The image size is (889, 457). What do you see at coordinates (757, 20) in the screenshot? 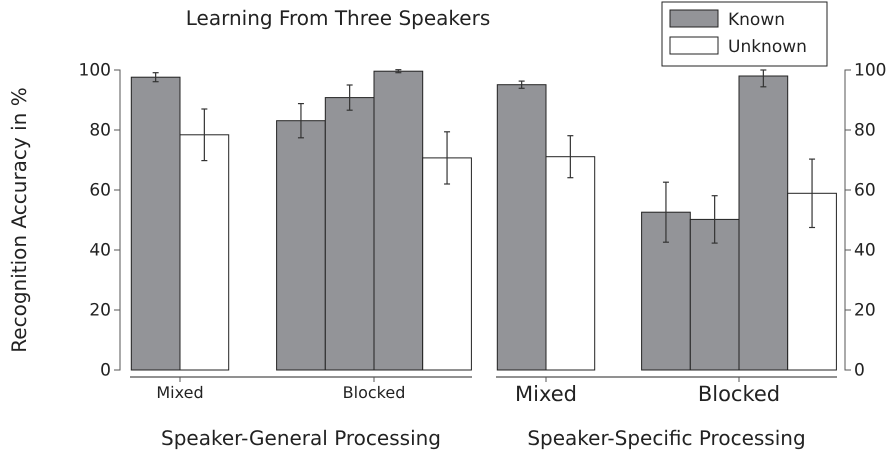
I see `legend-label: Known` at bounding box center [757, 20].